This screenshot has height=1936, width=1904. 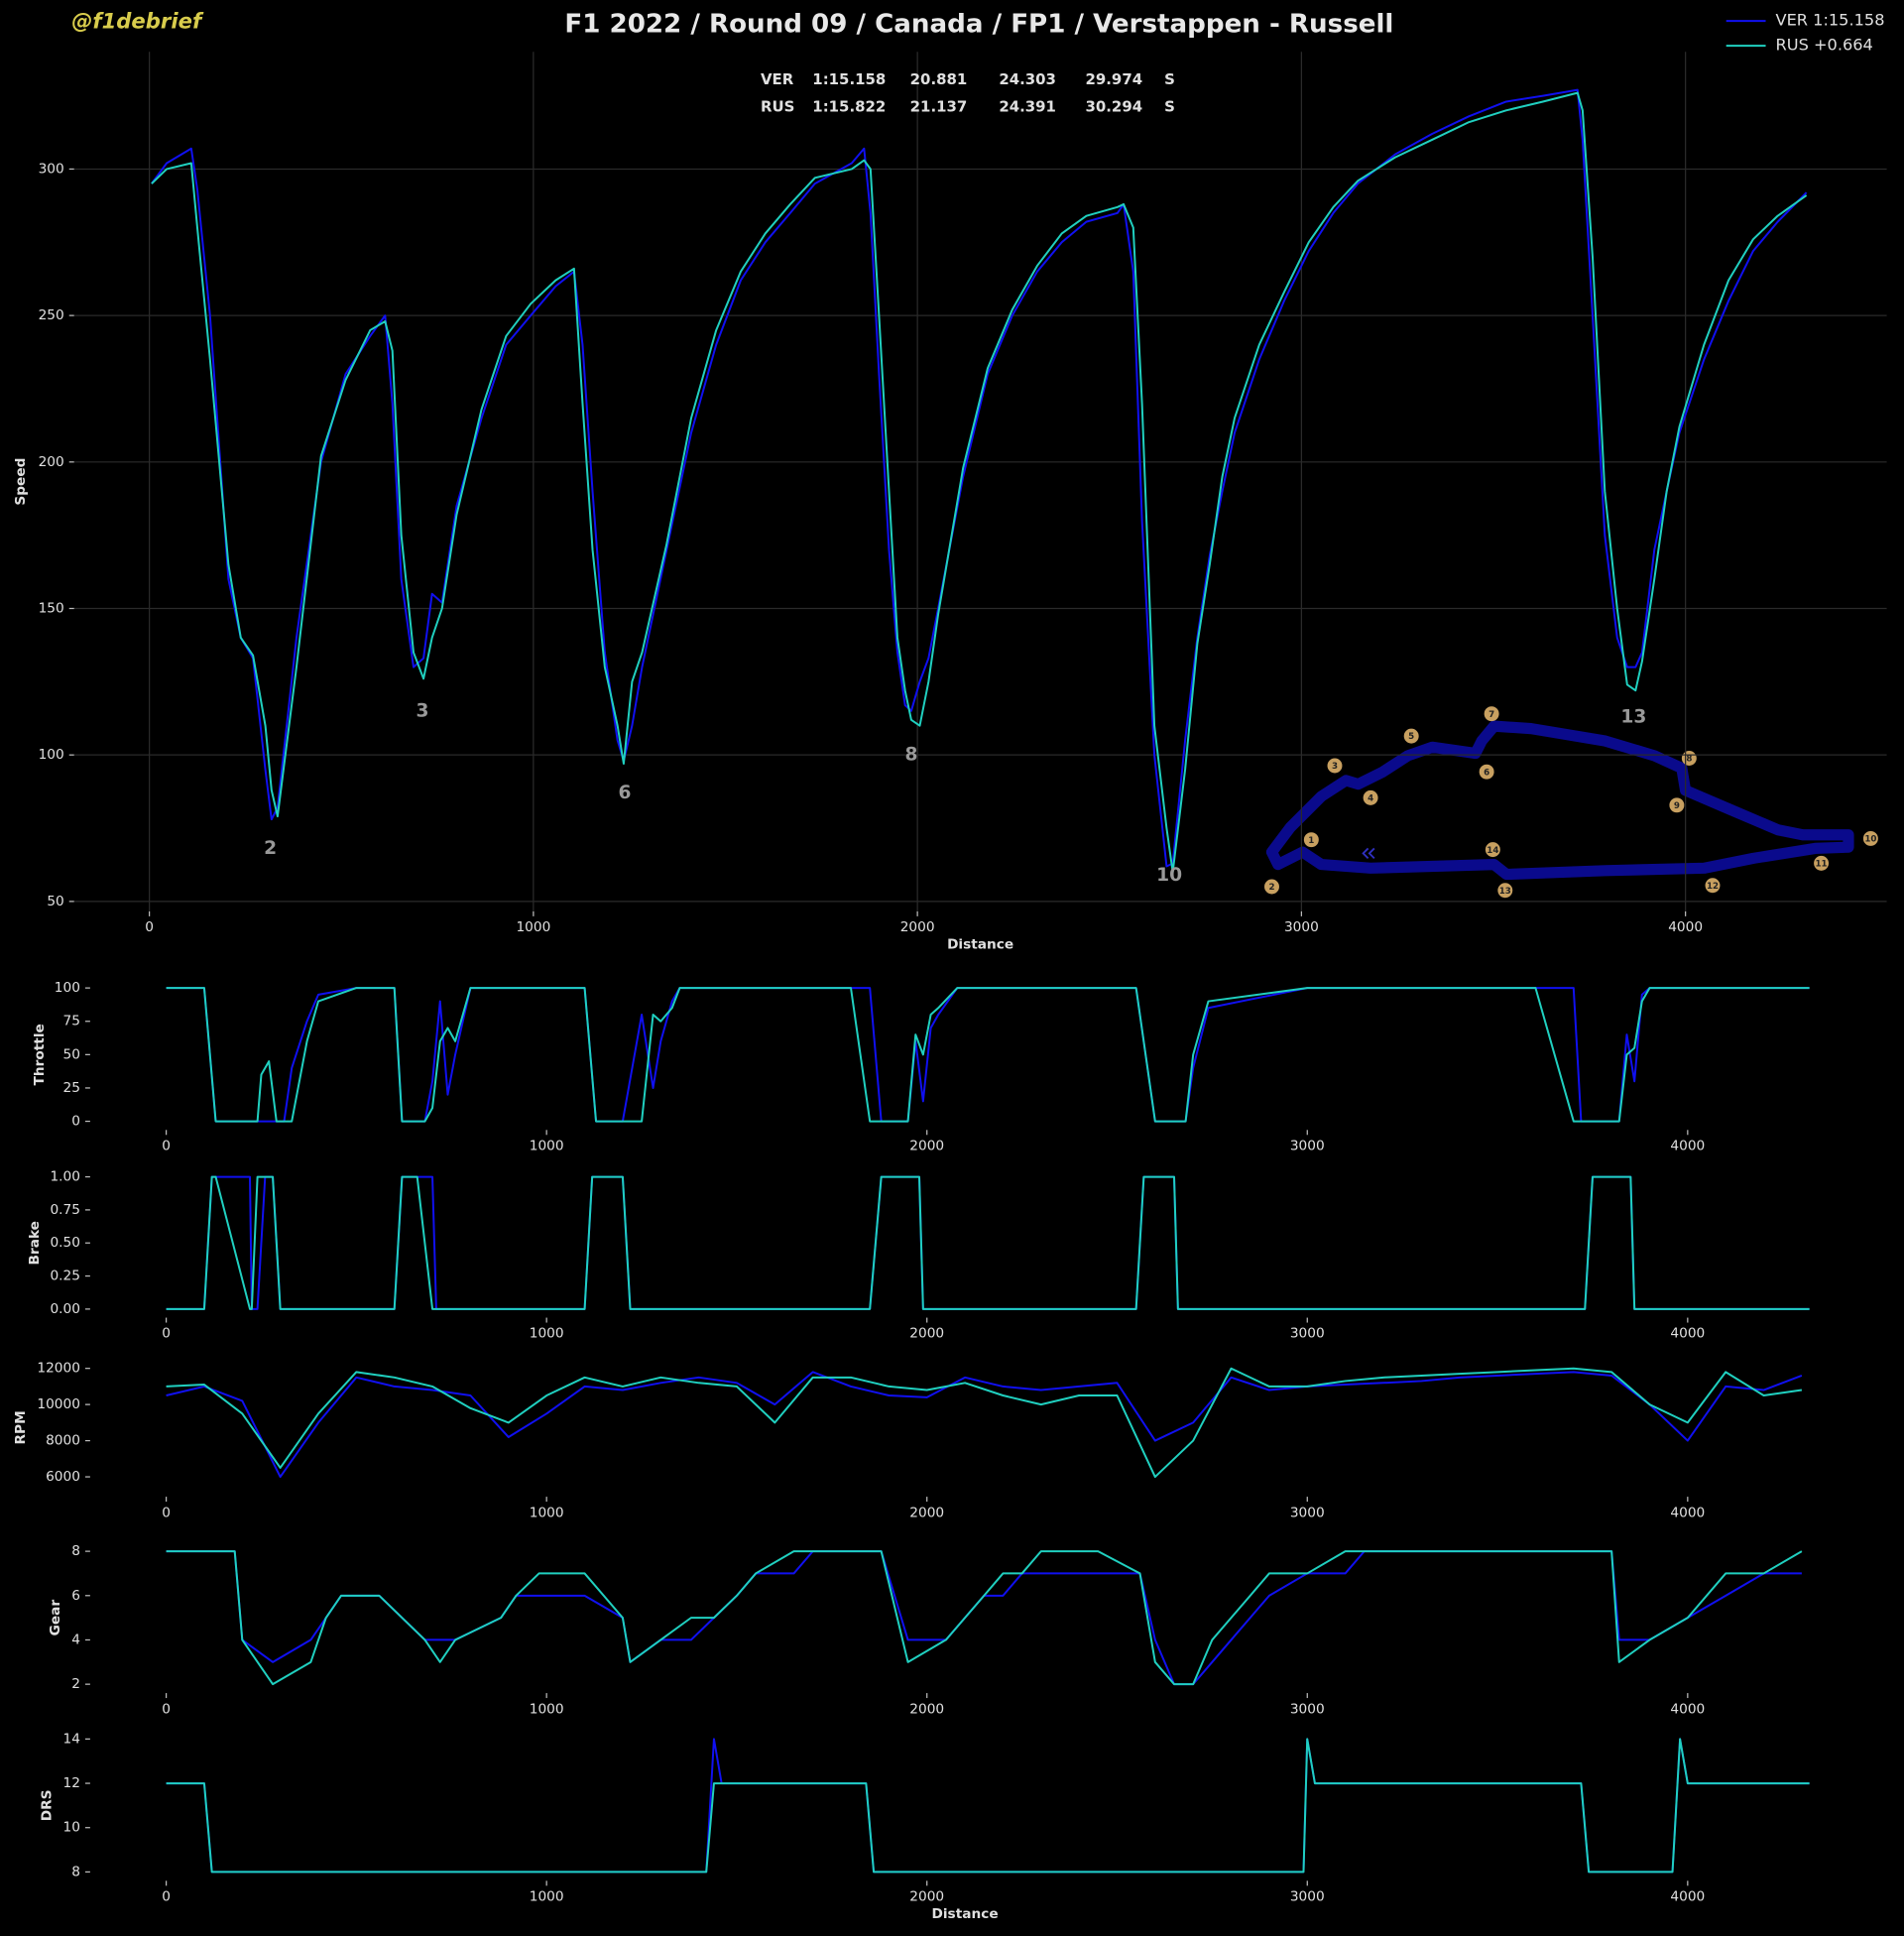 What do you see at coordinates (910, 755) in the screenshot?
I see `corner-annotation: 8` at bounding box center [910, 755].